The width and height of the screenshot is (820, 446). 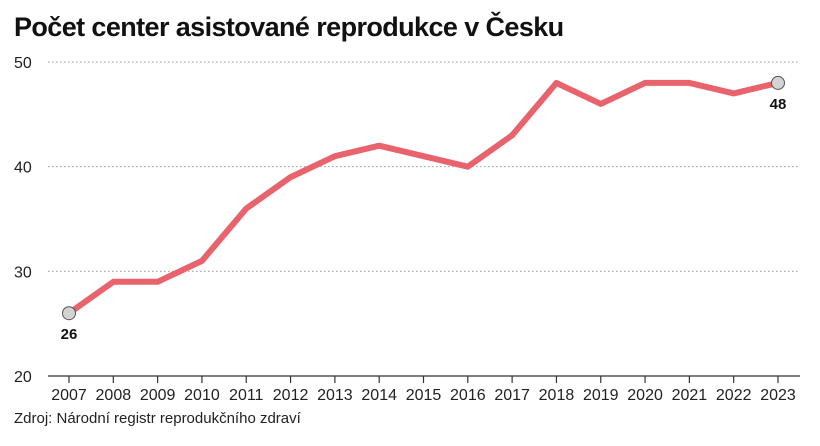 I want to click on x-tick-label-2019: 2019, so click(x=601, y=395).